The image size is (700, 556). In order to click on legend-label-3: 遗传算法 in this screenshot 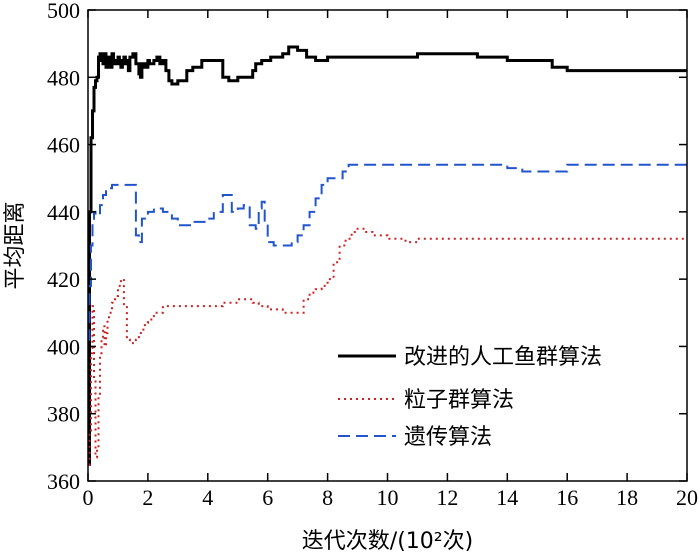, I will do `click(448, 437)`.